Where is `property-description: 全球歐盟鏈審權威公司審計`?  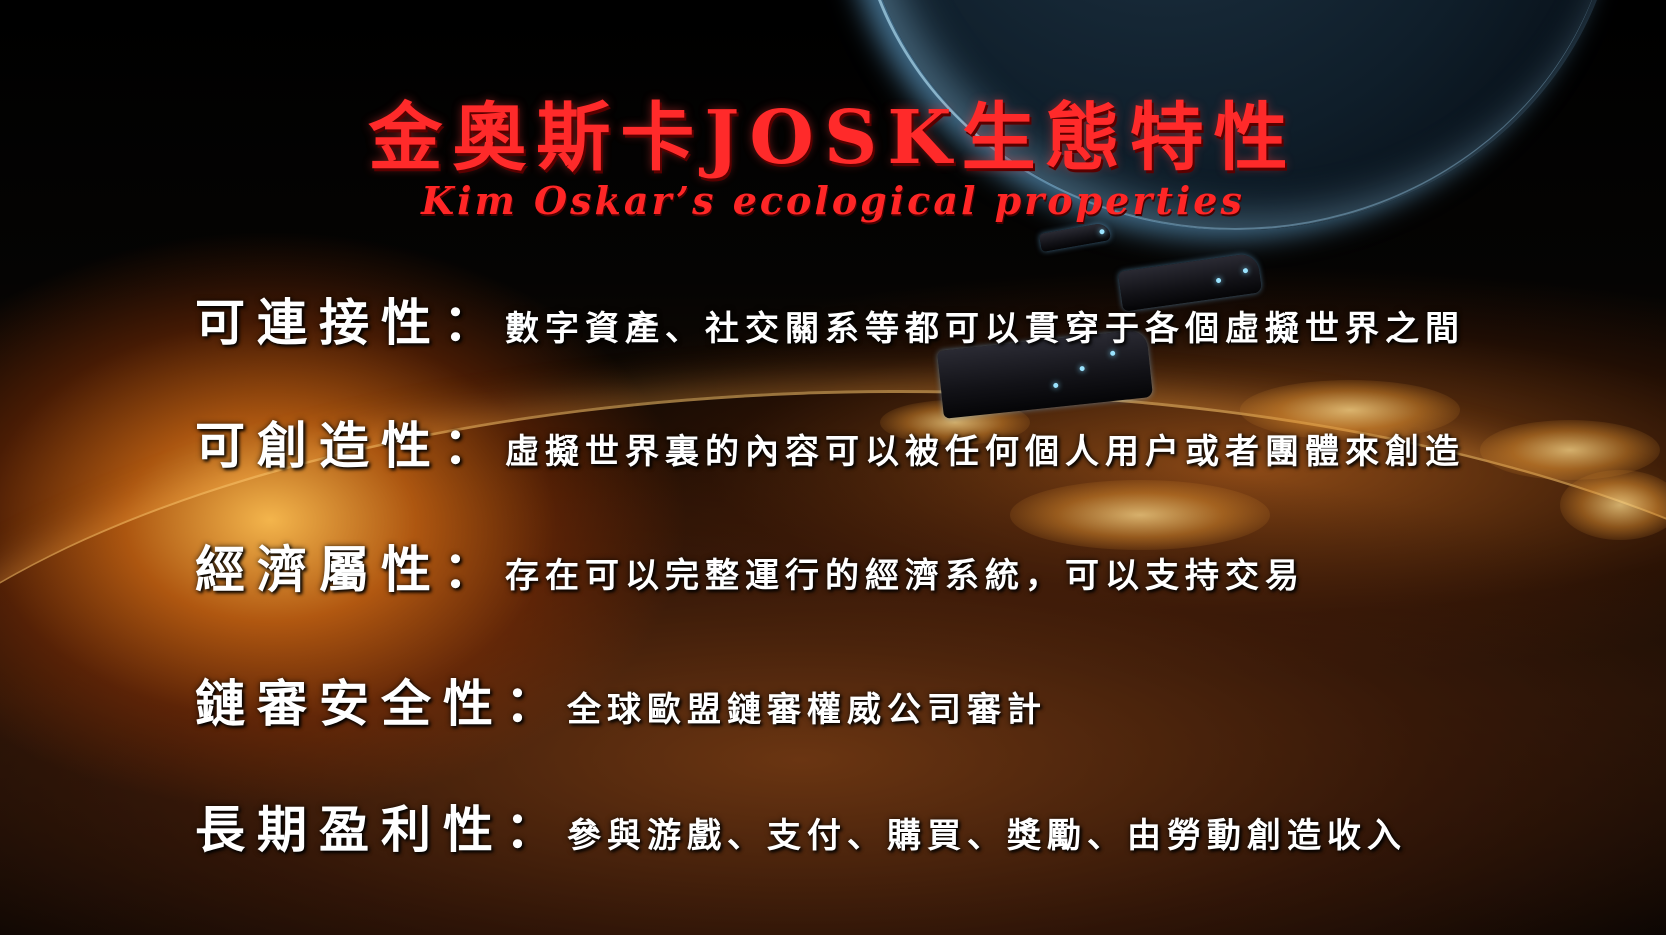 property-description: 全球歐盟鏈審權威公司審計 is located at coordinates (807, 710).